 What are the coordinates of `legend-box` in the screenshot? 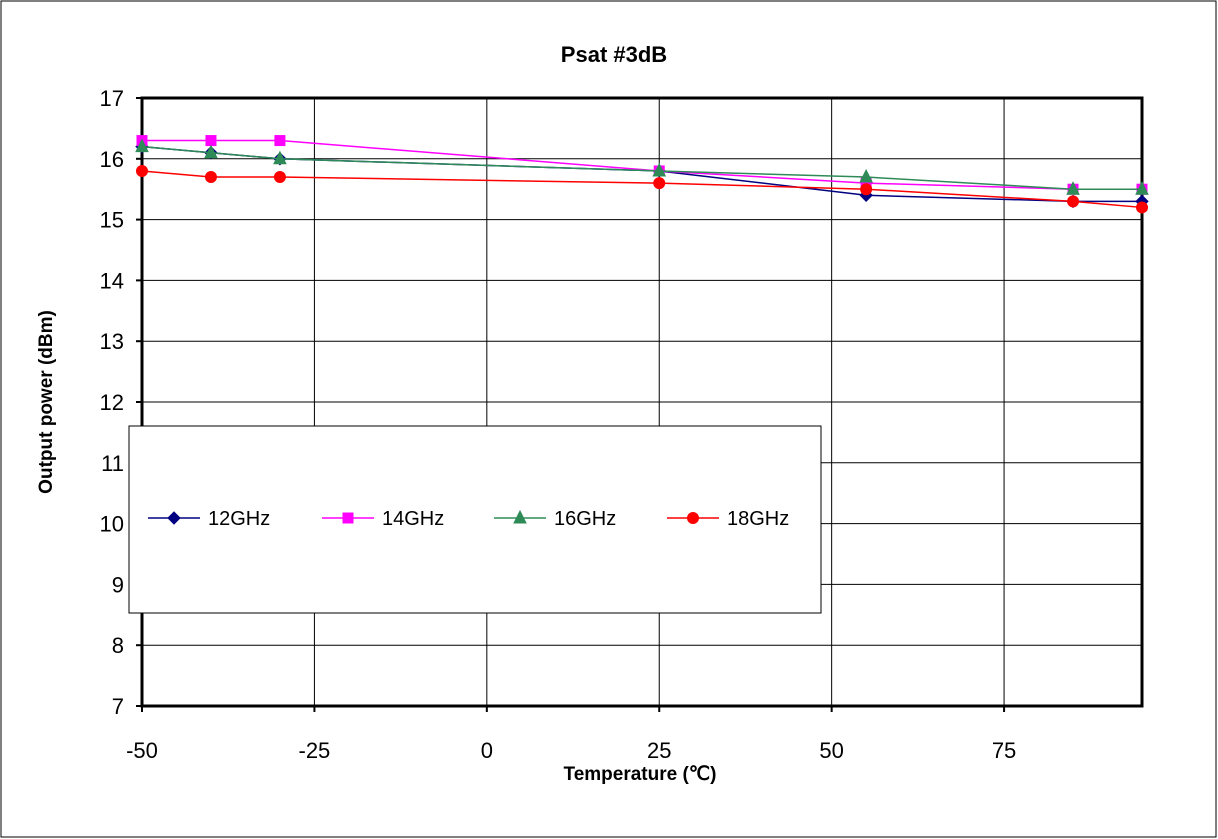 It's located at (475, 519).